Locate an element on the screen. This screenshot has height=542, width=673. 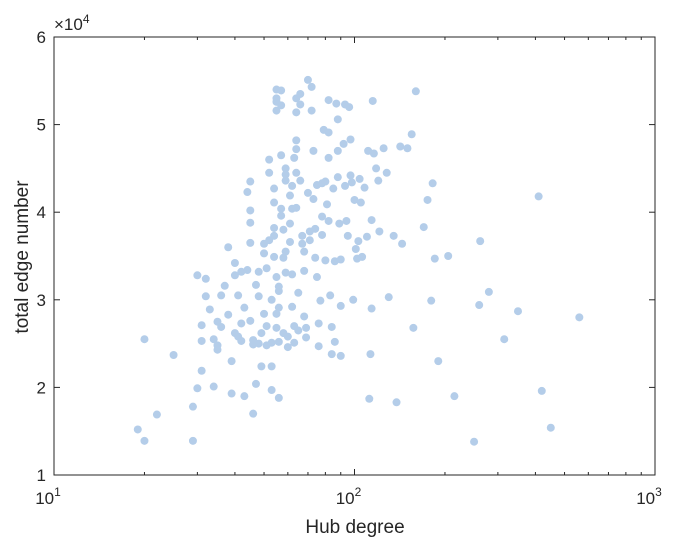
y-tick-label: 1 is located at coordinates (41, 475).